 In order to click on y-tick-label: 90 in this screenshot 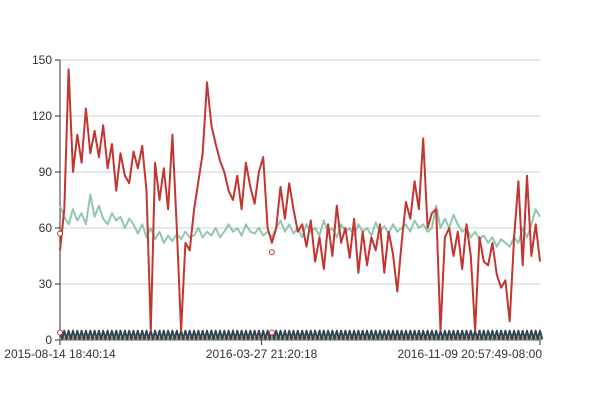, I will do `click(46, 172)`.